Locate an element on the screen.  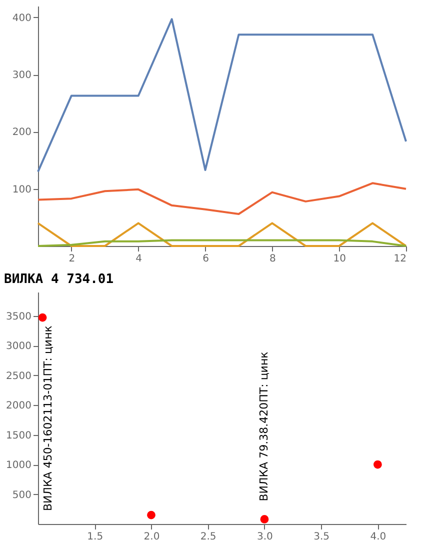
y-tick-label: 100 is located at coordinates (22, 190).